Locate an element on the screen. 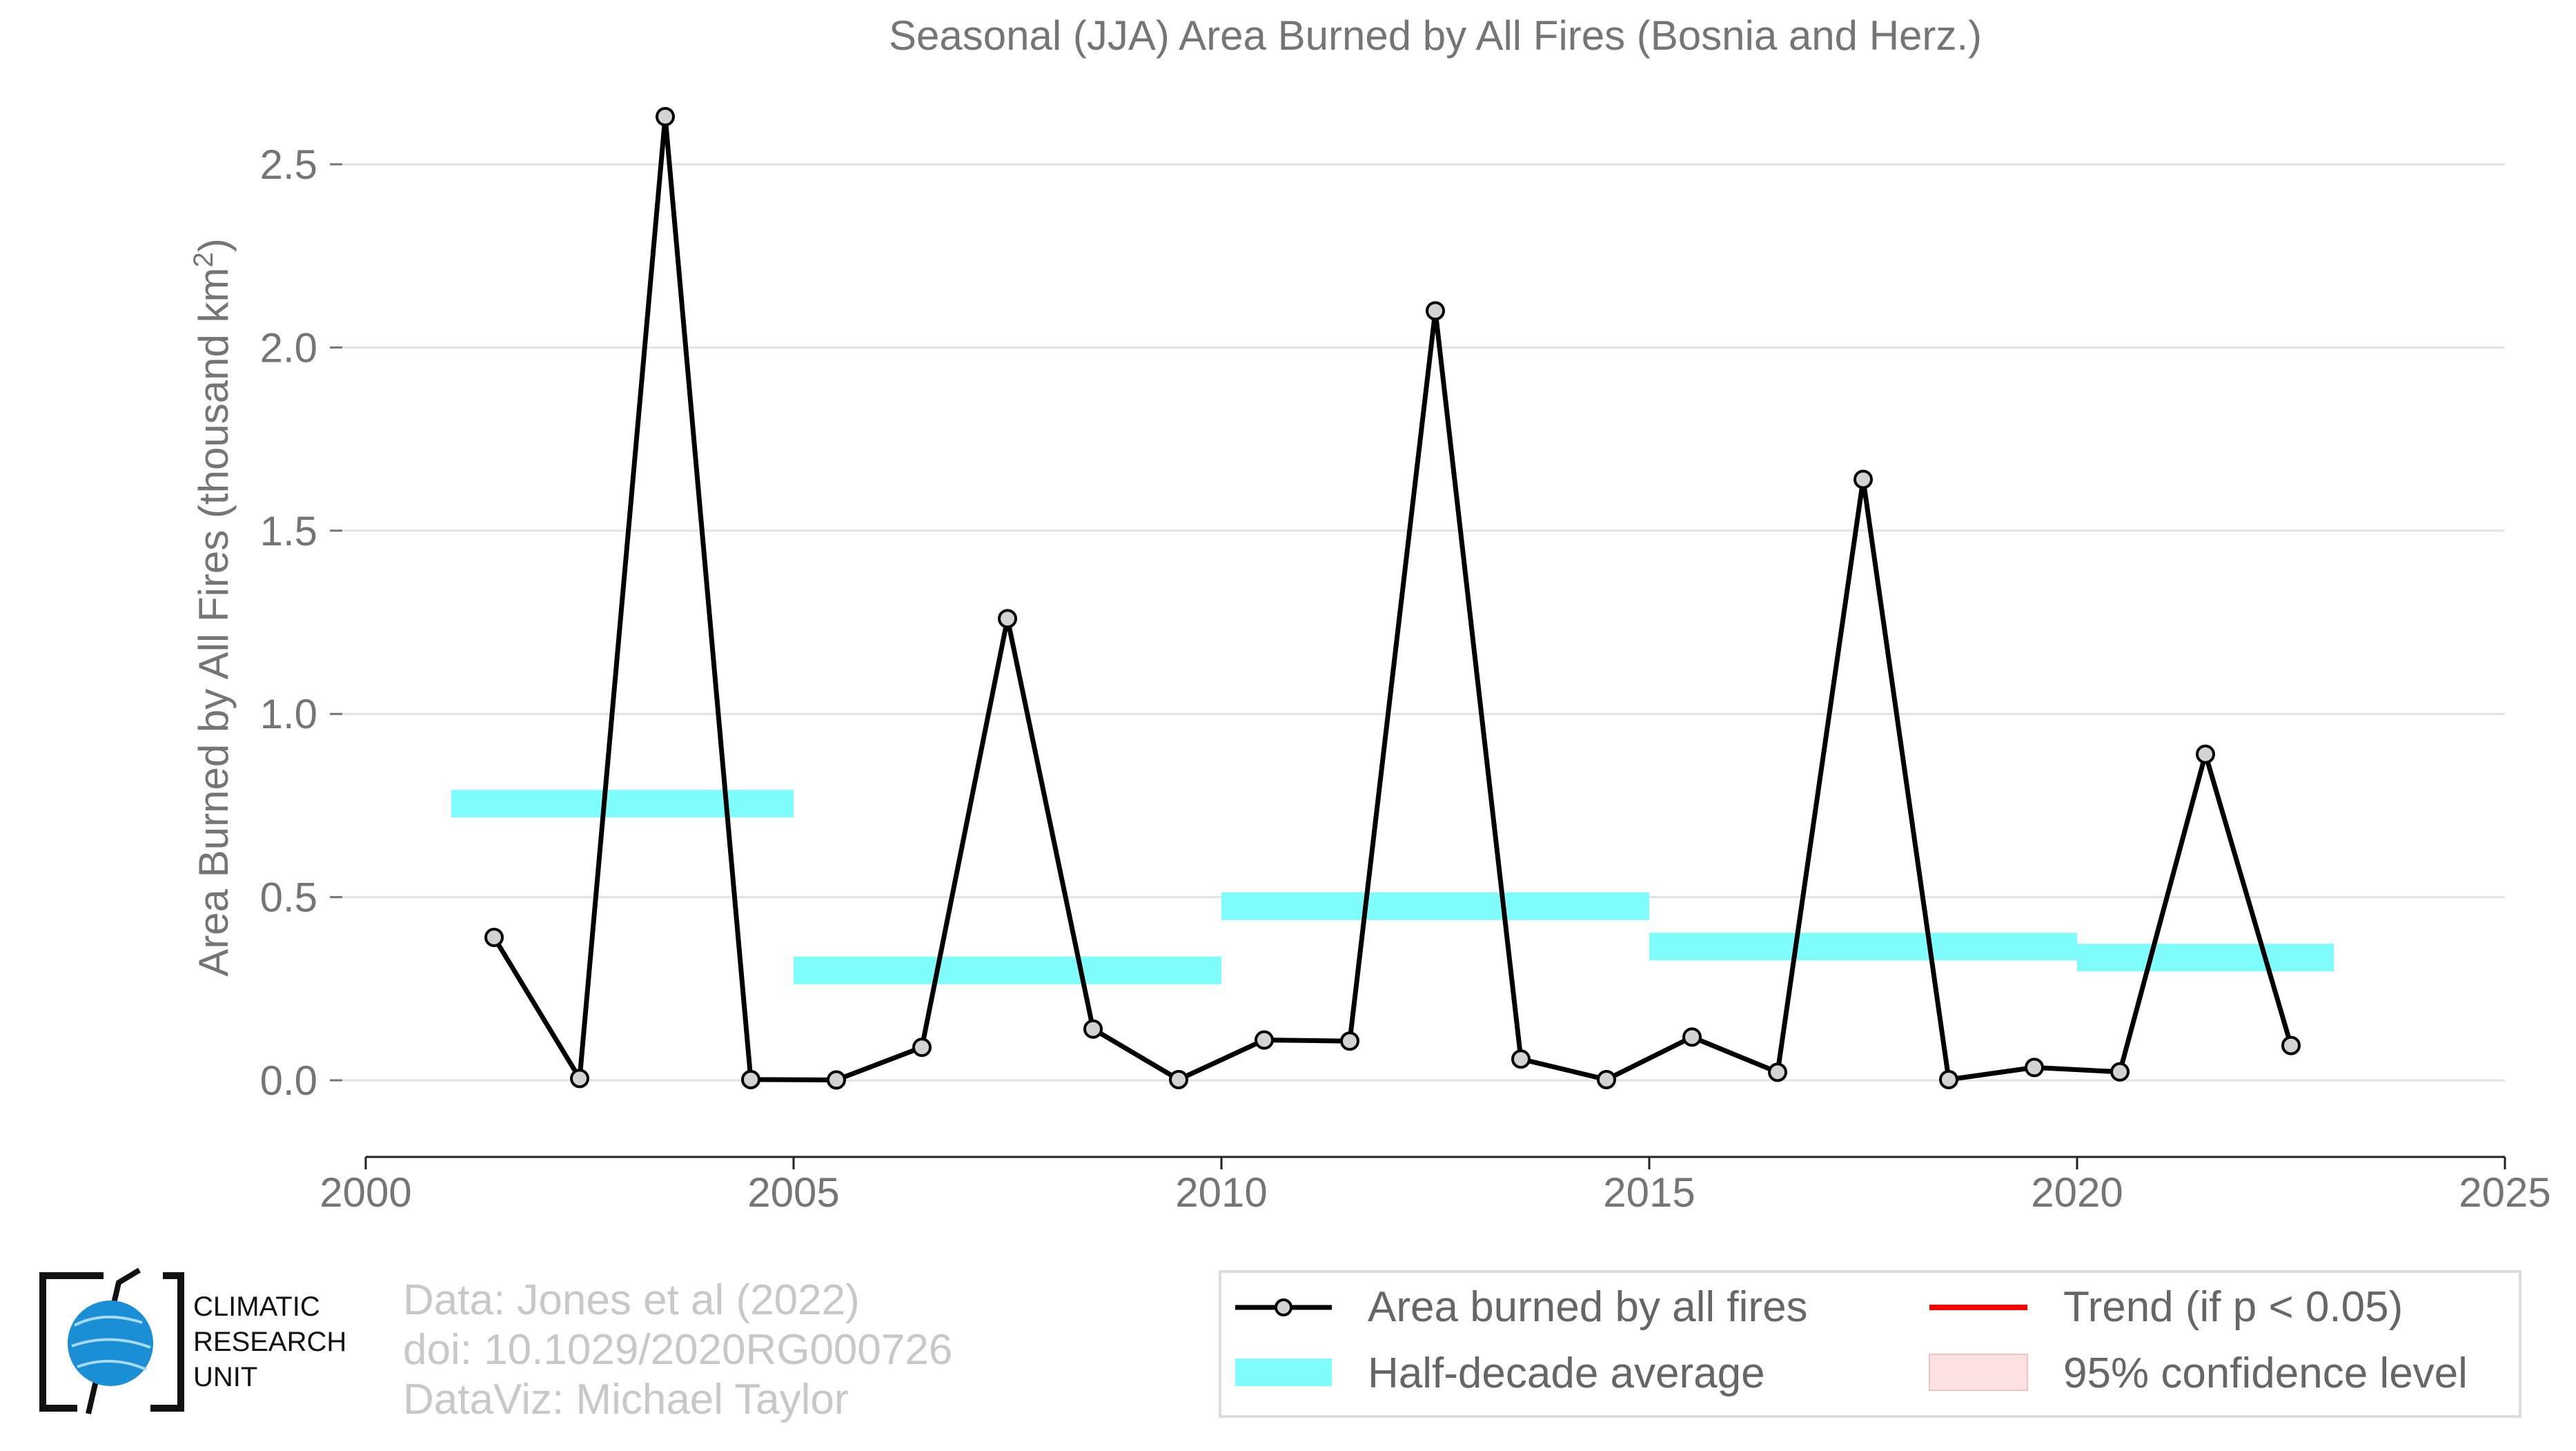 Image resolution: width=2576 pixels, height=1451 pixels. legend-label-confidence: 95% confidence level is located at coordinates (2265, 1373).